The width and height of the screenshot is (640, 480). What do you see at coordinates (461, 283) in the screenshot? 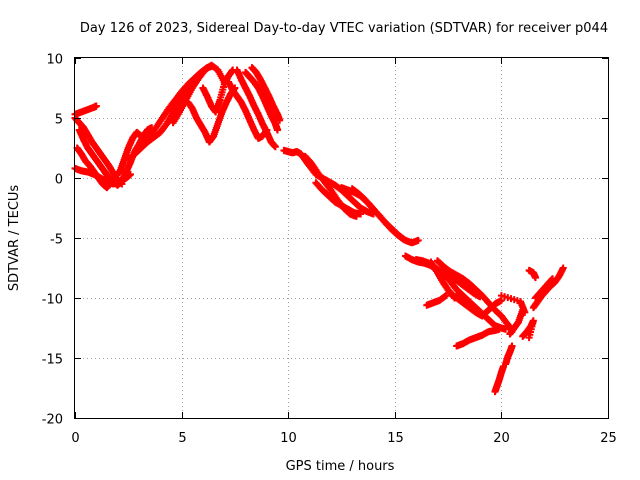
I see `series-arc25` at bounding box center [461, 283].